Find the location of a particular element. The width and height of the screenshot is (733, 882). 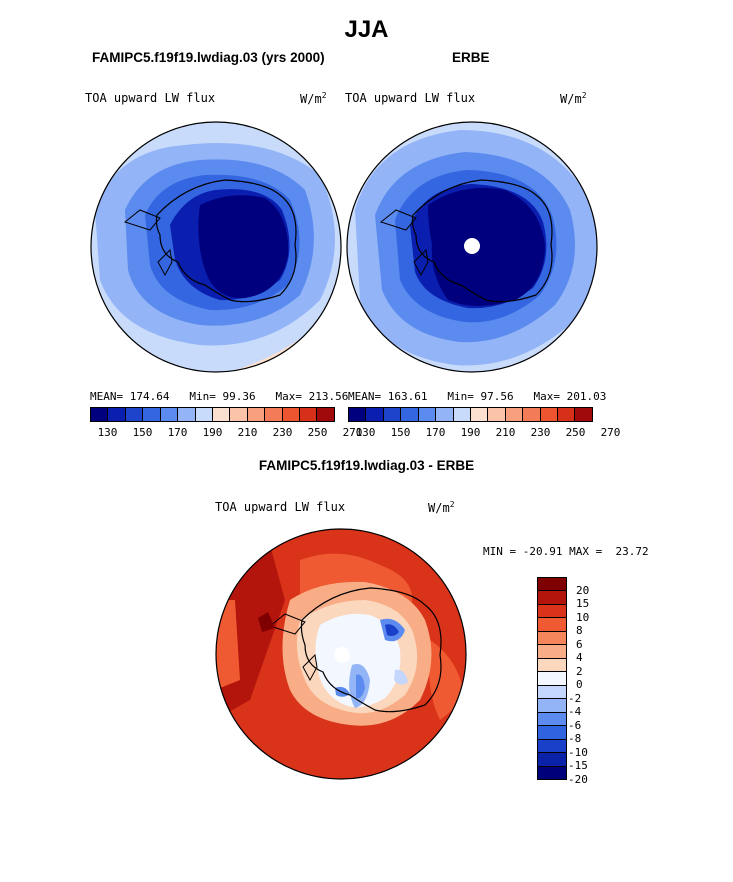

diff-min-value: -20.91 is located at coordinates (542, 551).